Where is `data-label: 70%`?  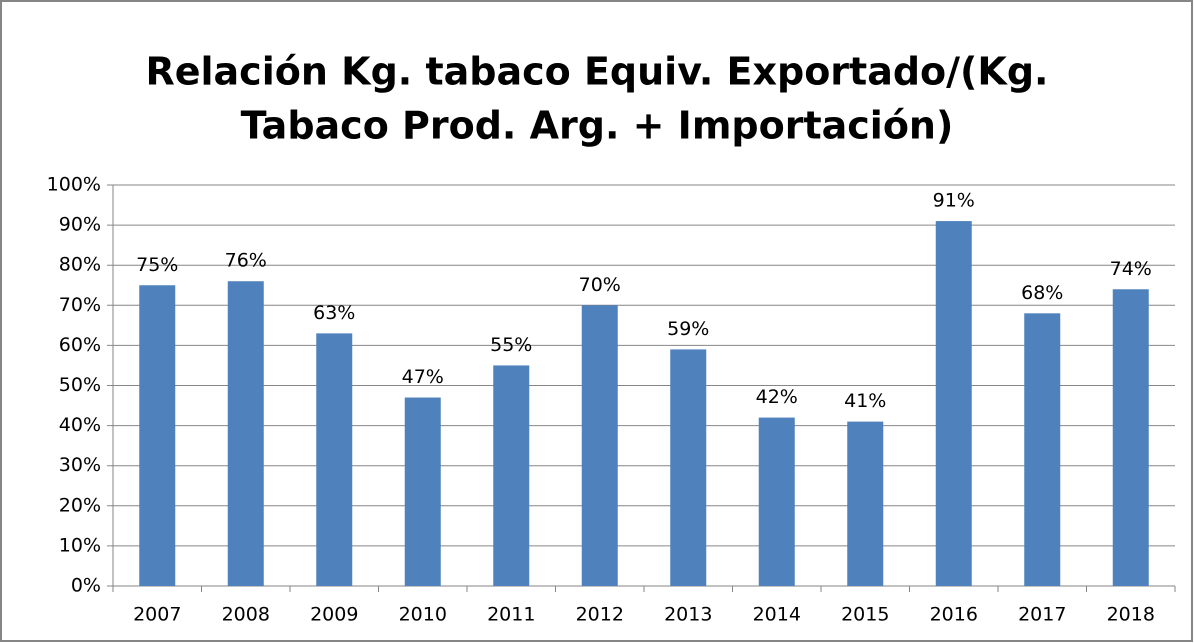
data-label: 70% is located at coordinates (600, 285).